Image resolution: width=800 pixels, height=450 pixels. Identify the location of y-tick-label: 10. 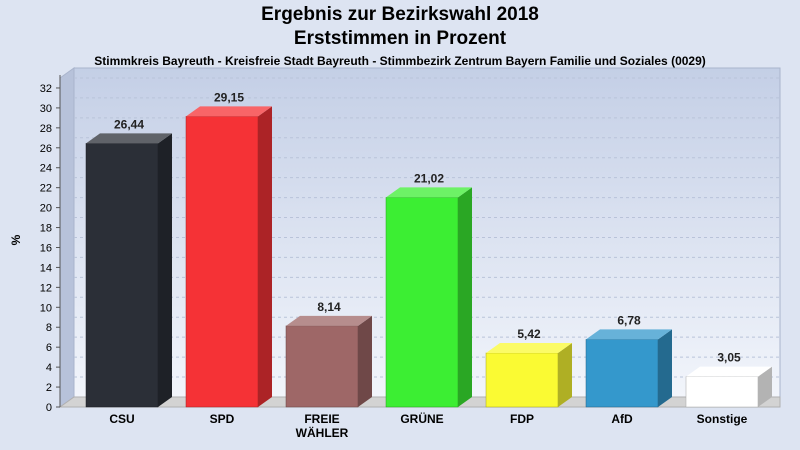
(46, 308).